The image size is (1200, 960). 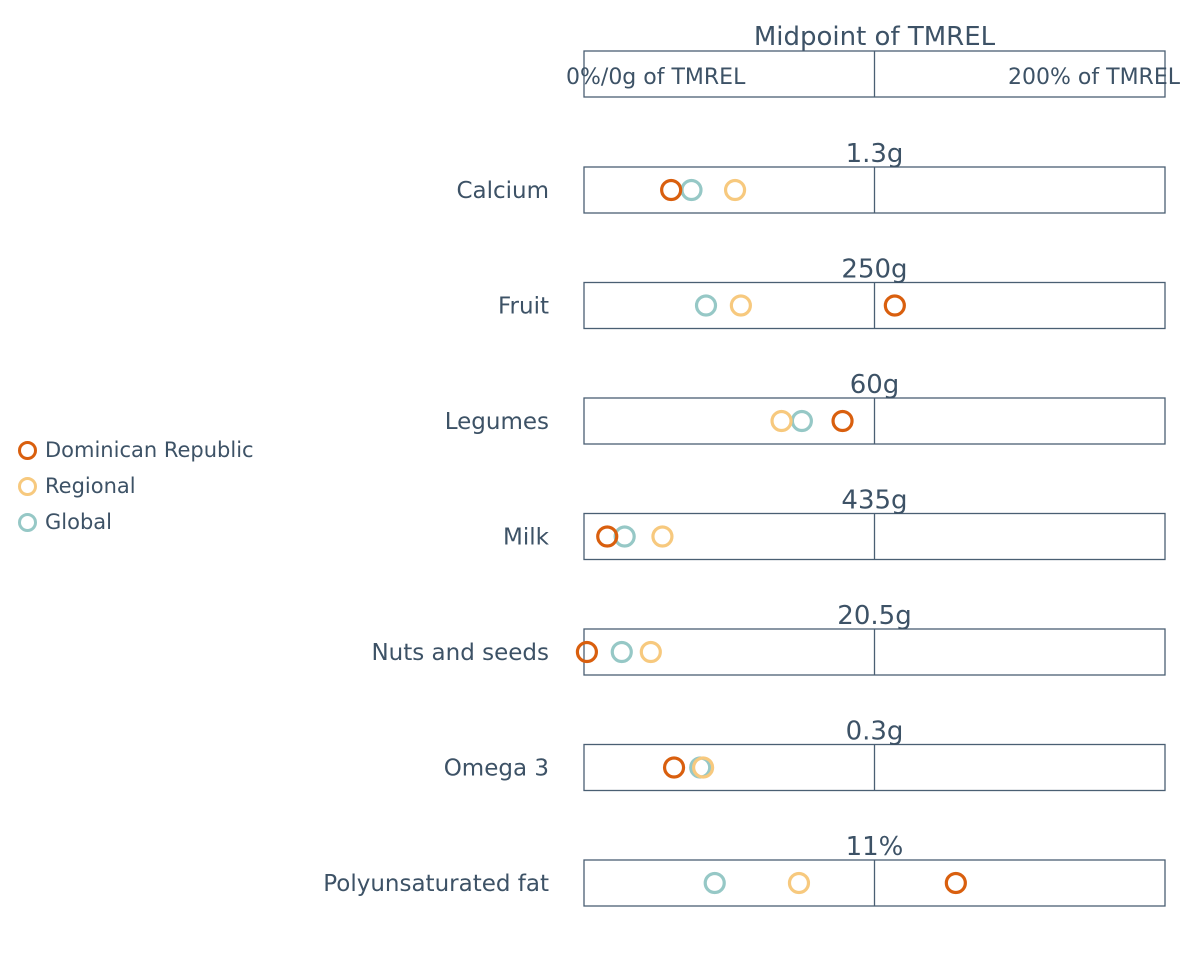 I want to click on midpoint-value-label: 11%, so click(x=875, y=847).